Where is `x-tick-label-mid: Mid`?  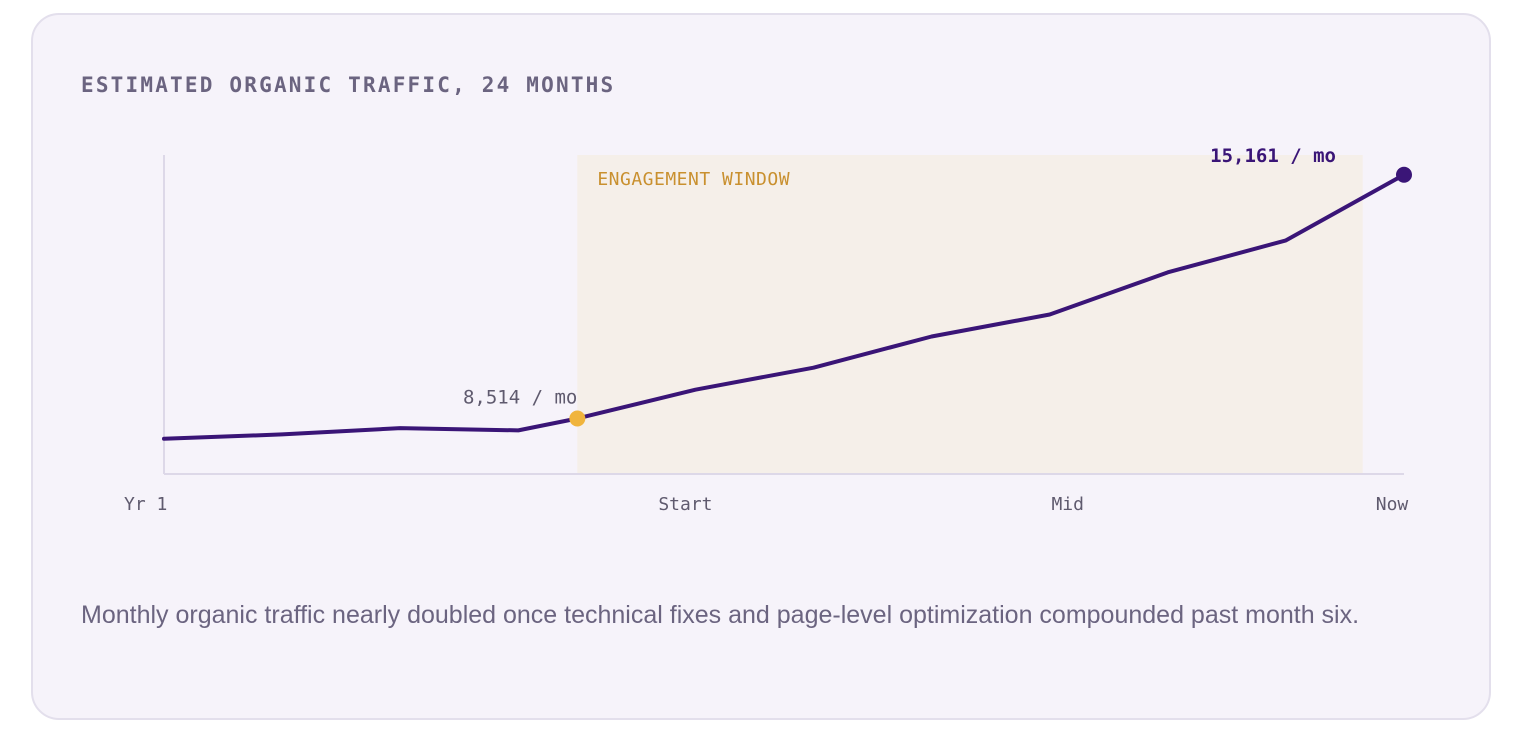
x-tick-label-mid: Mid is located at coordinates (1067, 504).